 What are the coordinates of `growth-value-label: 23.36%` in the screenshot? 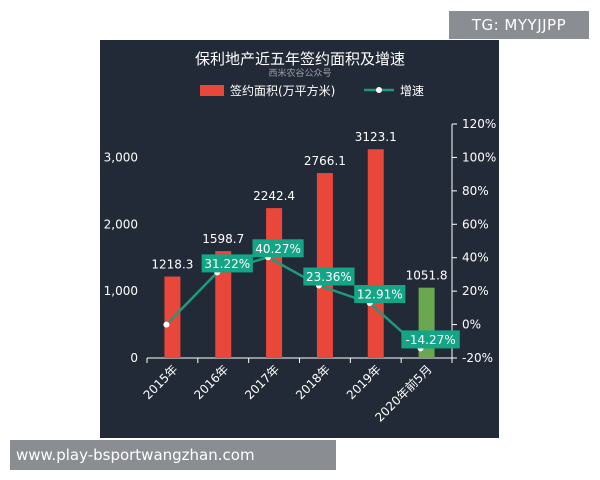 It's located at (329, 277).